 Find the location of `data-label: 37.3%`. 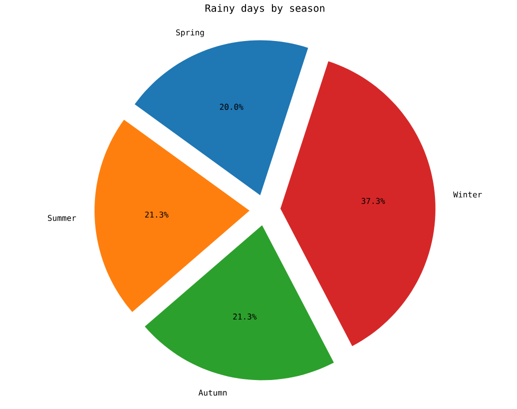

data-label: 37.3% is located at coordinates (374, 201).